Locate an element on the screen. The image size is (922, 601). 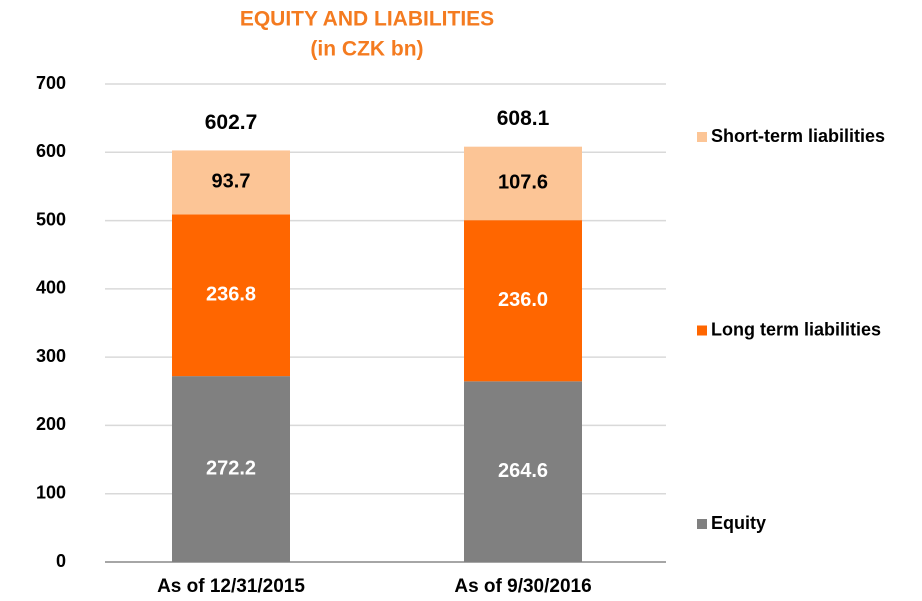
y-tick-label: 200 is located at coordinates (51, 424).